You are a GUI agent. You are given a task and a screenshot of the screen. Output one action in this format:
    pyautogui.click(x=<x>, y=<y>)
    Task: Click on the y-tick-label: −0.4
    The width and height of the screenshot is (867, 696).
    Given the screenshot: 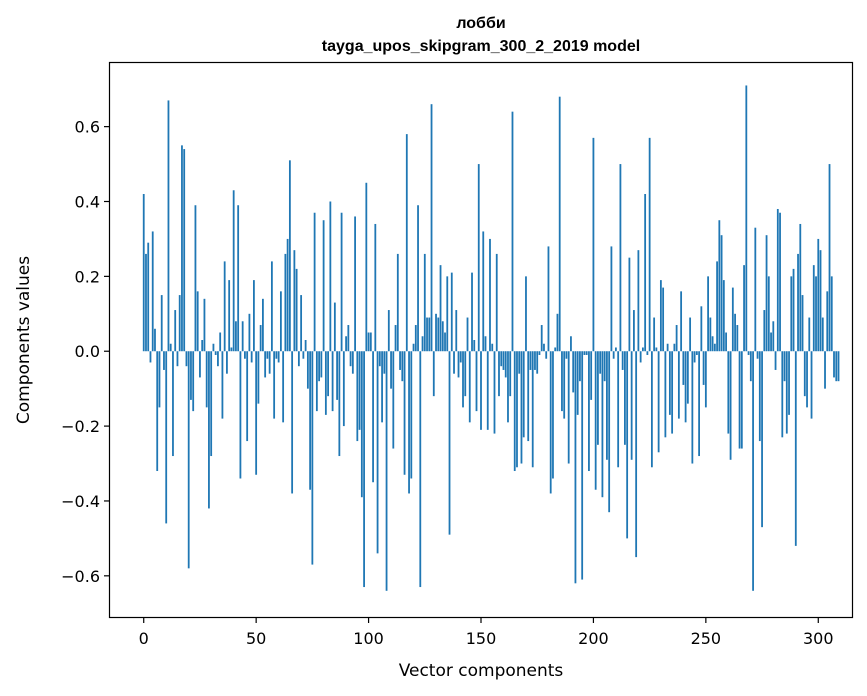 What is the action you would take?
    pyautogui.click(x=80, y=501)
    